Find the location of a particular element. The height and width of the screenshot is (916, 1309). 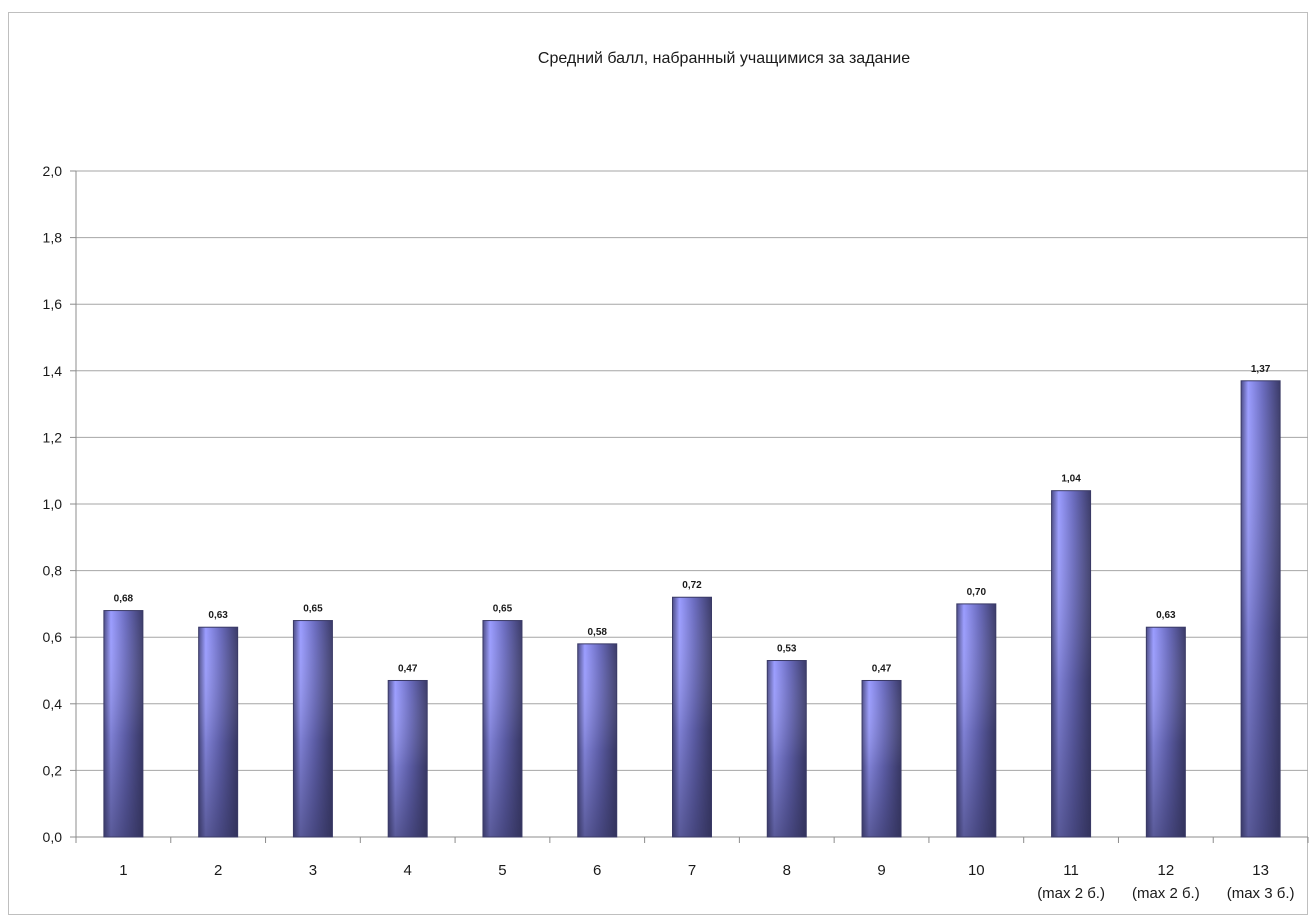

y-tick-label: 0,0 is located at coordinates (53, 837).